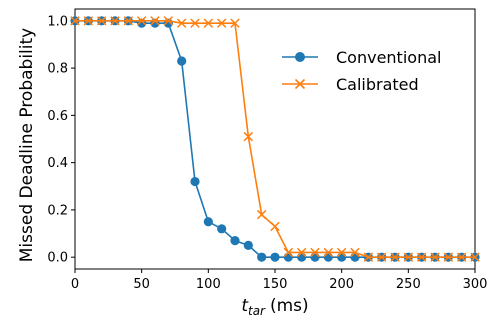 This screenshot has height=323, width=500. What do you see at coordinates (289, 306) in the screenshot?
I see `x-axis-label-unit: (ms)` at bounding box center [289, 306].